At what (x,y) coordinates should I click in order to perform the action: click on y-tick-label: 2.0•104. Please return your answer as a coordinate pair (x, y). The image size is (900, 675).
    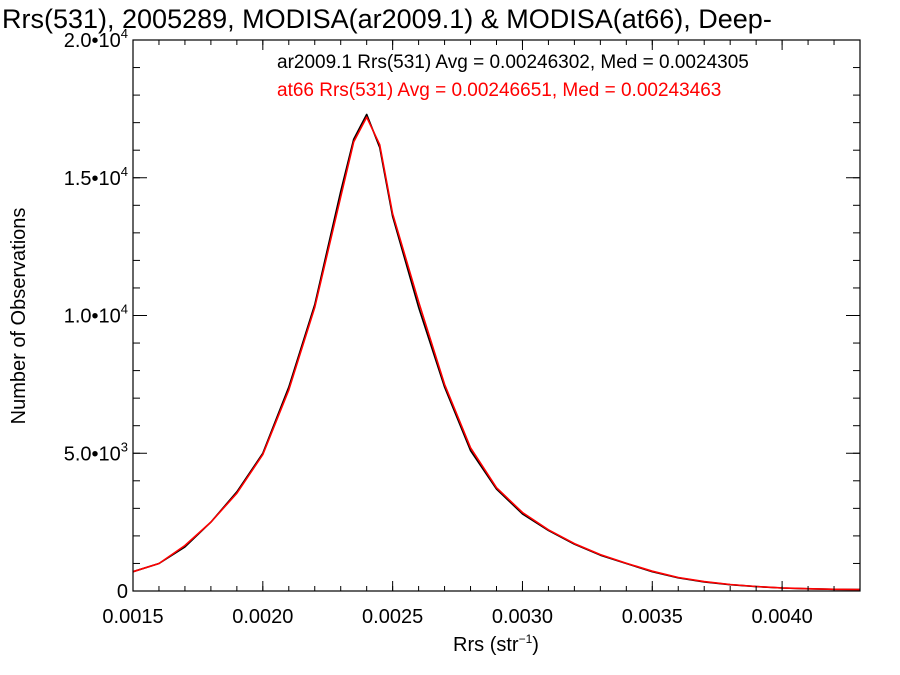
    Looking at the image, I should click on (96, 39).